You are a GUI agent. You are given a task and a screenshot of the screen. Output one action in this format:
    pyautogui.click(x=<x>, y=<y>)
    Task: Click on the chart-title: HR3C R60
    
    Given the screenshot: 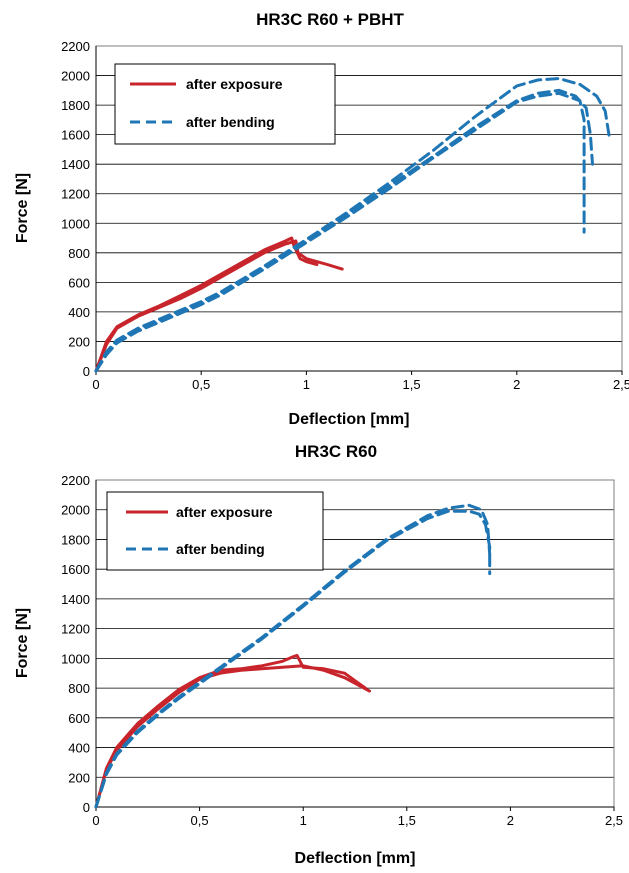 What is the action you would take?
    pyautogui.click(x=336, y=451)
    